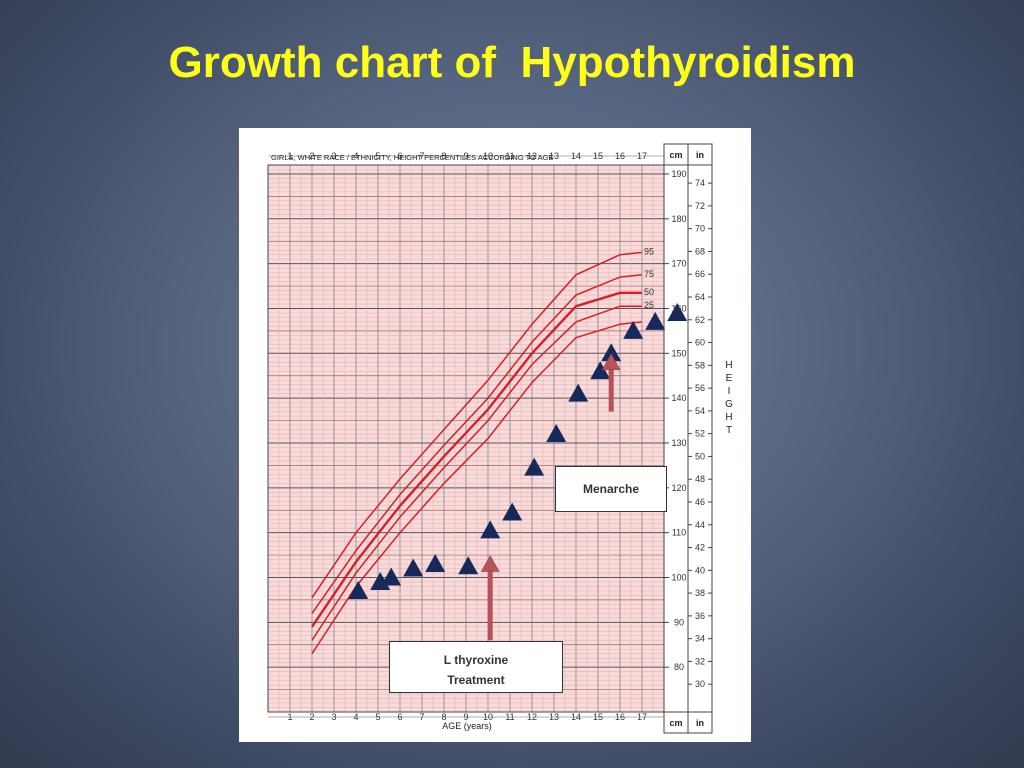 The width and height of the screenshot is (1024, 768). I want to click on age-tick-label-bottom: 9, so click(465, 717).